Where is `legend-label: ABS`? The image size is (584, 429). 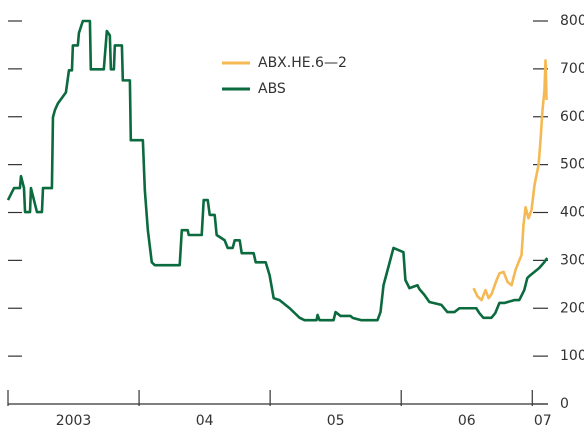 legend-label: ABS is located at coordinates (272, 89).